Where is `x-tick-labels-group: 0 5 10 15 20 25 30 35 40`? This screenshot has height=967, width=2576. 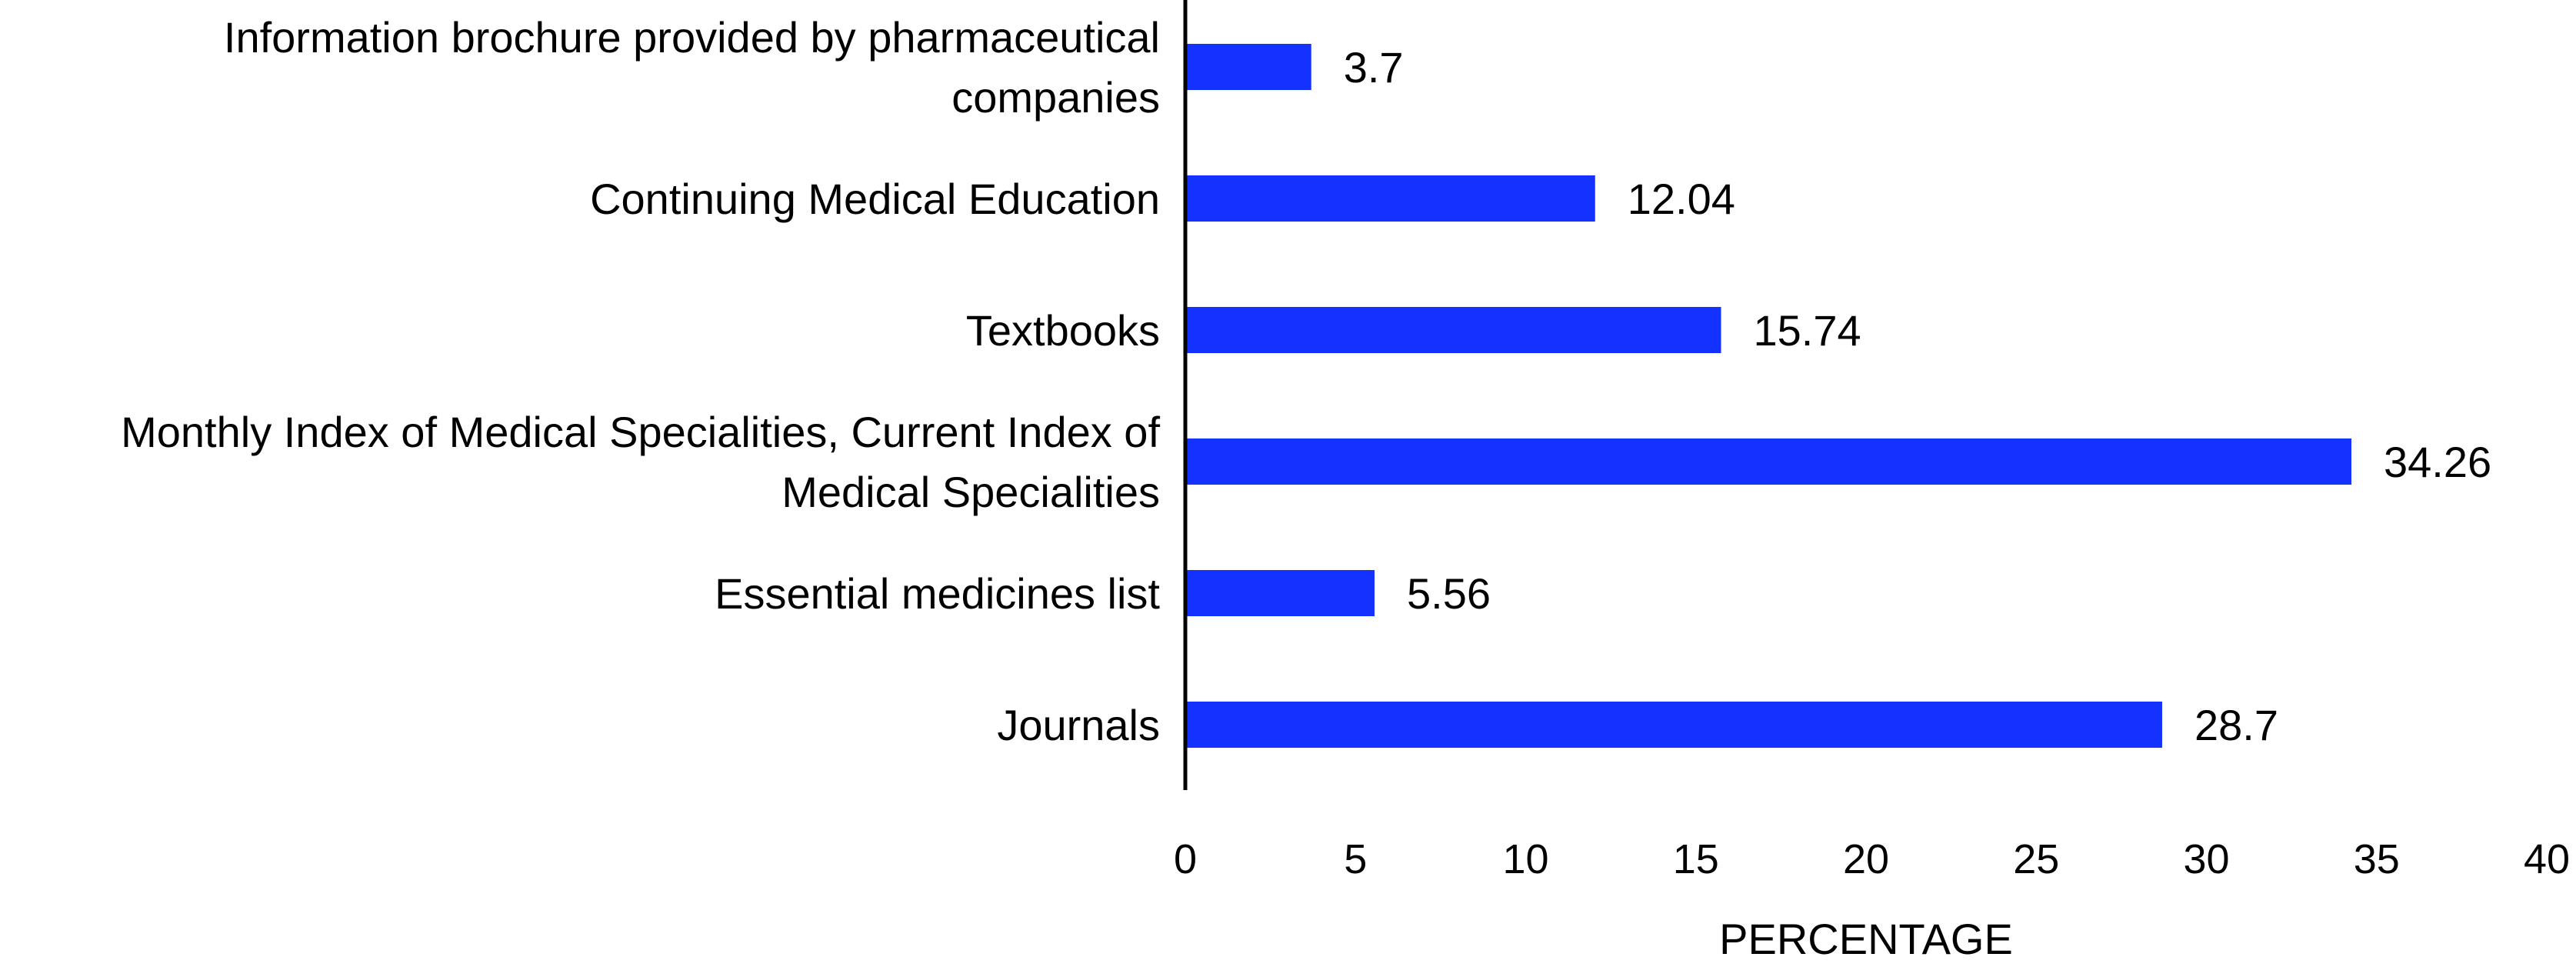 x-tick-labels-group: 0 5 10 15 20 25 30 35 40 is located at coordinates (1872, 859).